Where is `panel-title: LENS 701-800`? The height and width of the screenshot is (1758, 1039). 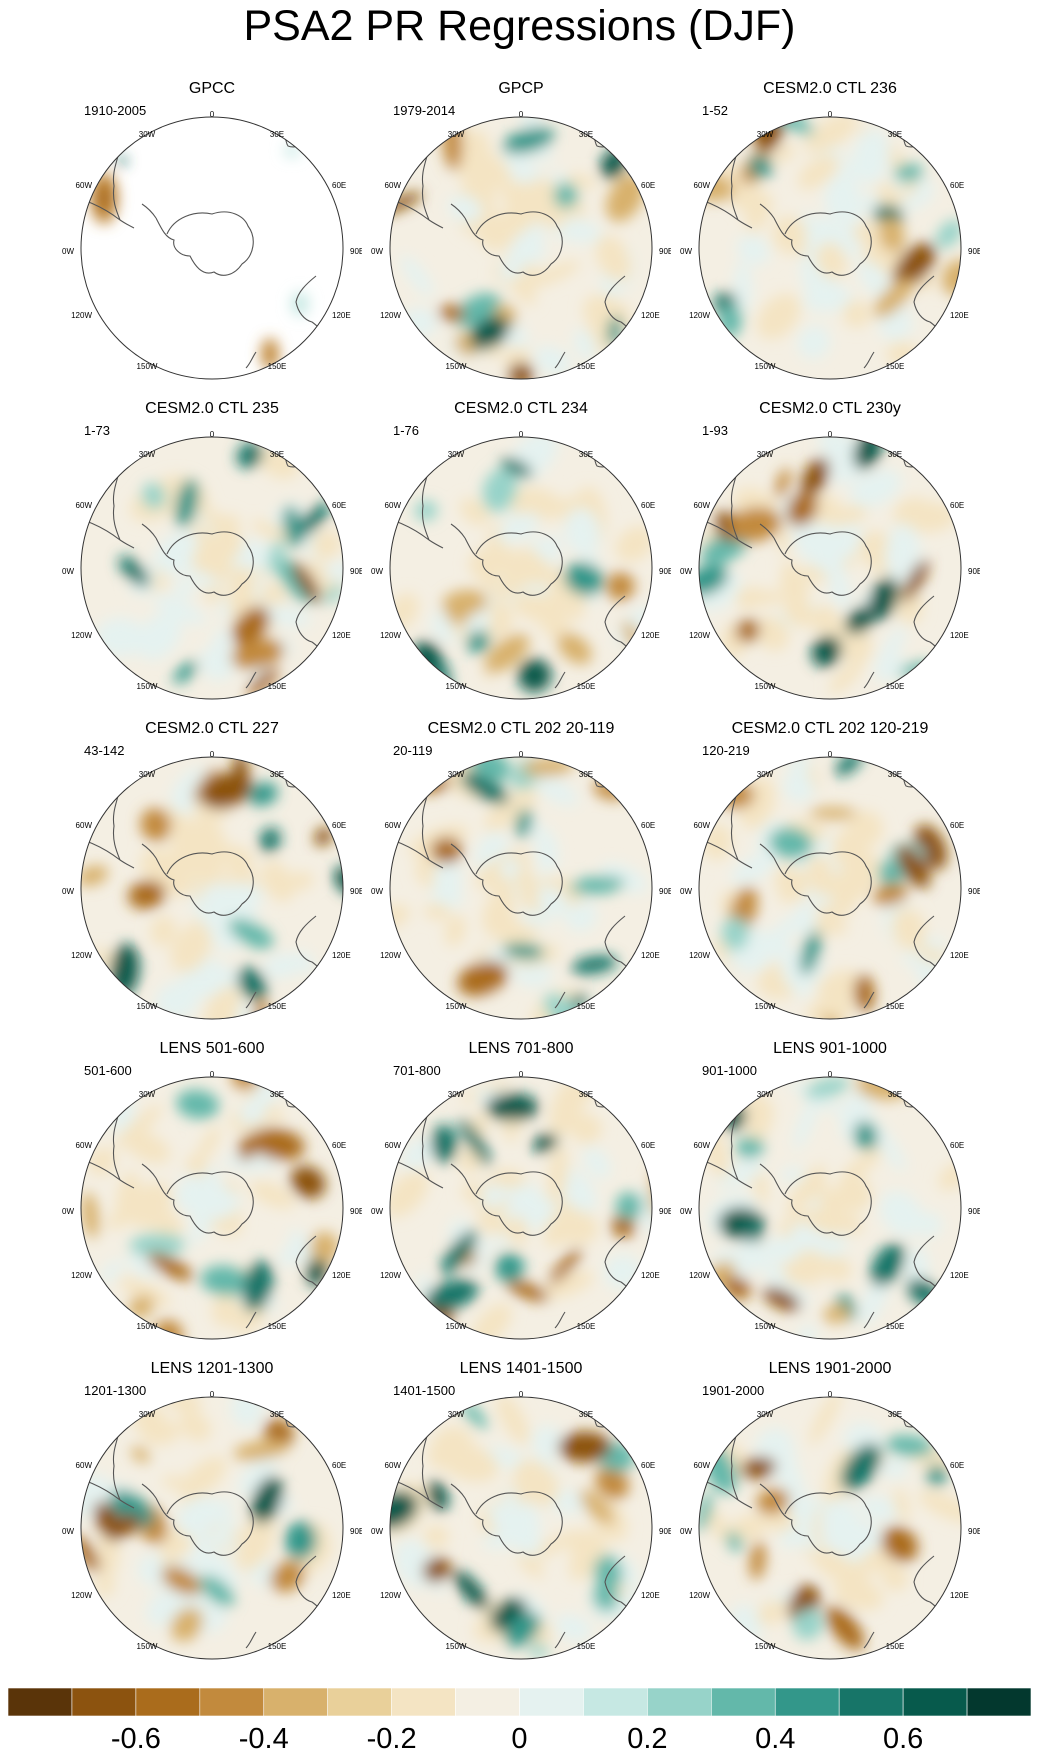
panel-title: LENS 701-800 is located at coordinates (521, 1048).